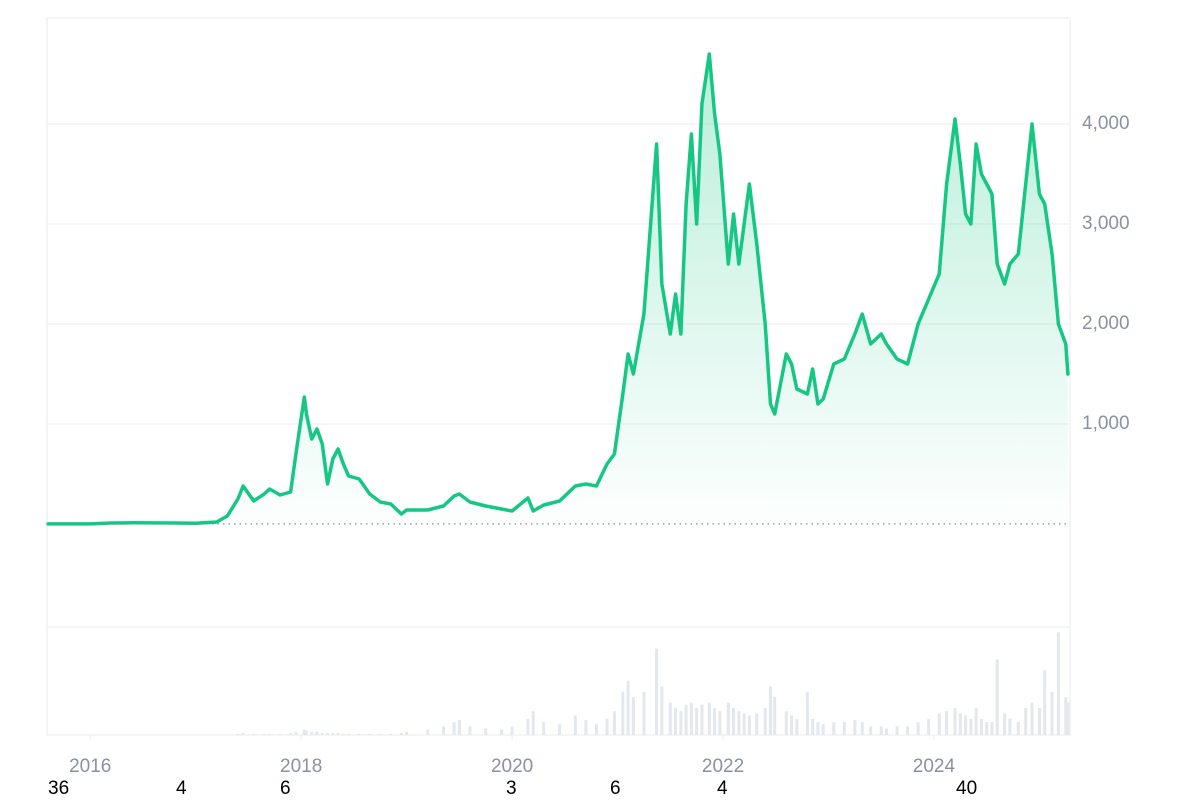 The image size is (1200, 800). Describe the element at coordinates (1106, 323) in the screenshot. I see `y-tick-label: 2,000` at that location.